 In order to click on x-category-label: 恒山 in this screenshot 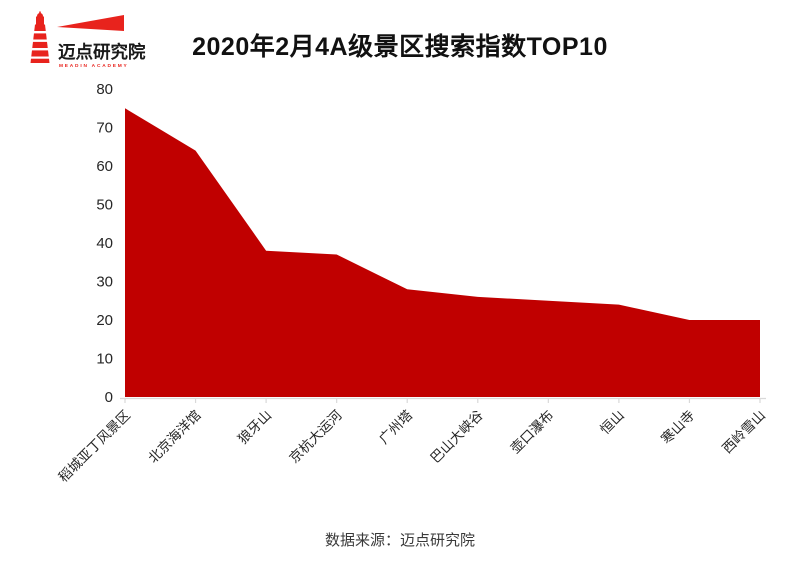, I will do `click(612, 423)`.